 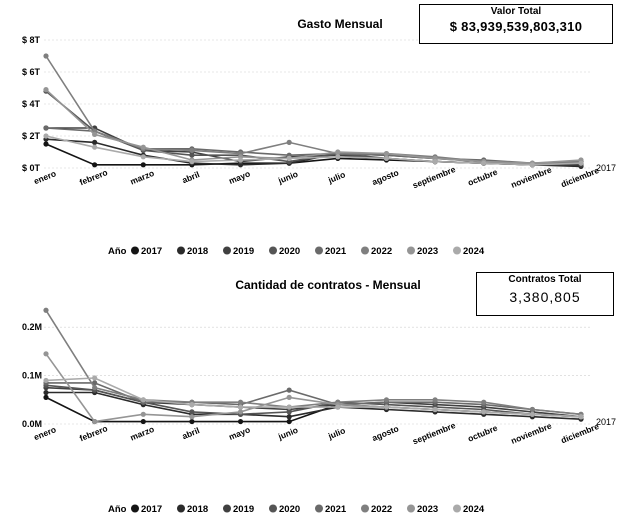 I want to click on total-value-card: Valor Total $ 83,939,539,803,310, so click(x=516, y=24).